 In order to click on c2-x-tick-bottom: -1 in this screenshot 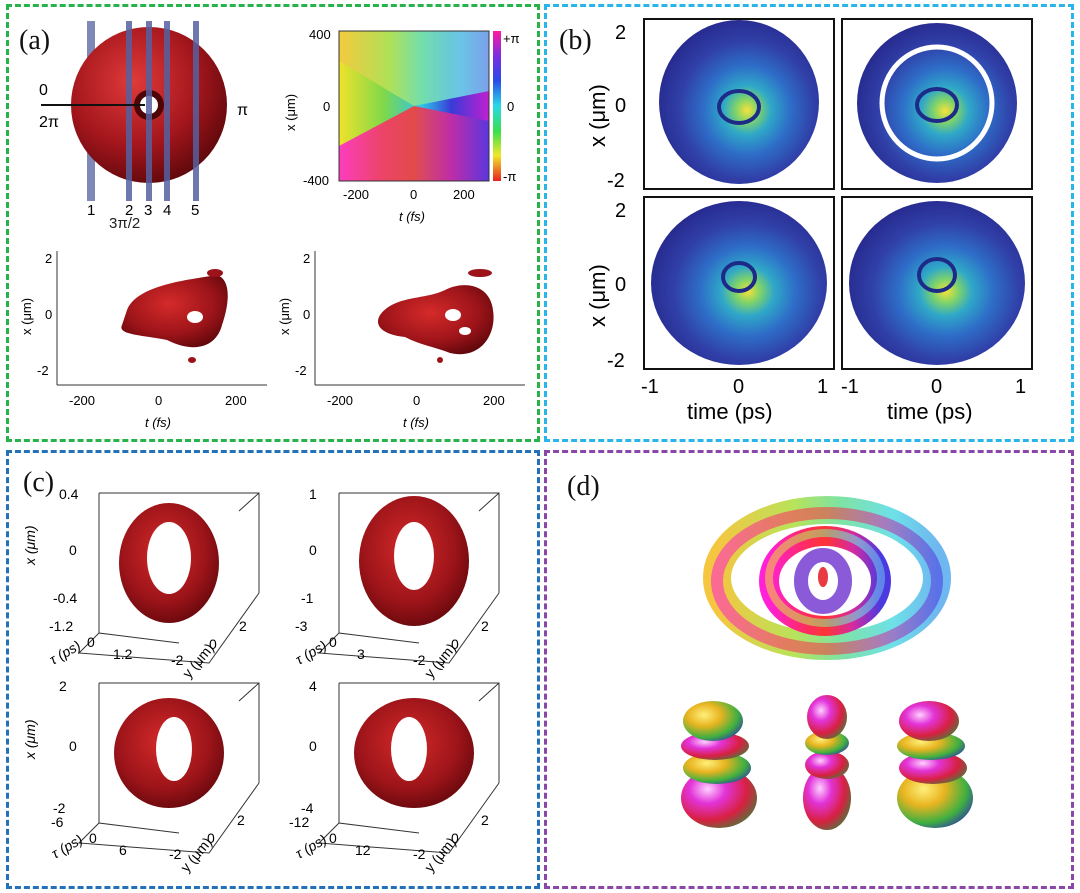, I will do `click(307, 598)`.